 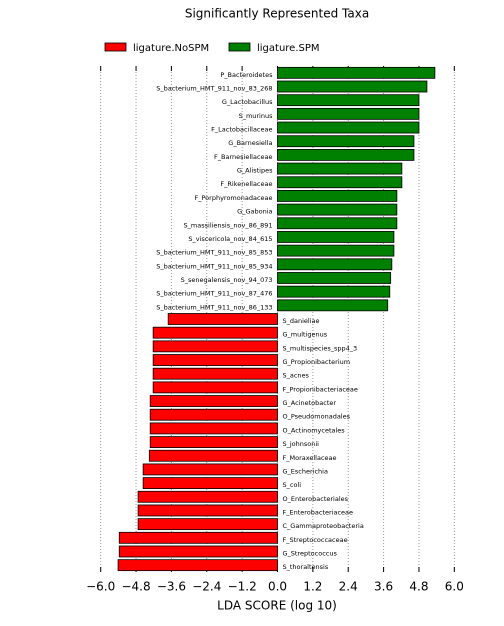 I want to click on x-tick-label: −3.6, so click(x=171, y=587).